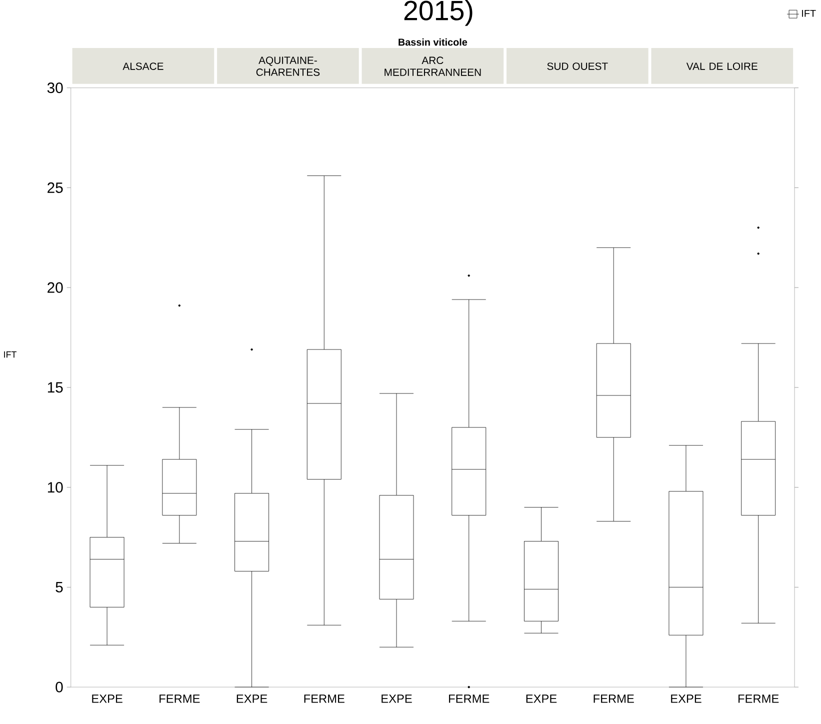 This screenshot has width=821, height=724. What do you see at coordinates (59, 687) in the screenshot?
I see `y-tick-label: 0` at bounding box center [59, 687].